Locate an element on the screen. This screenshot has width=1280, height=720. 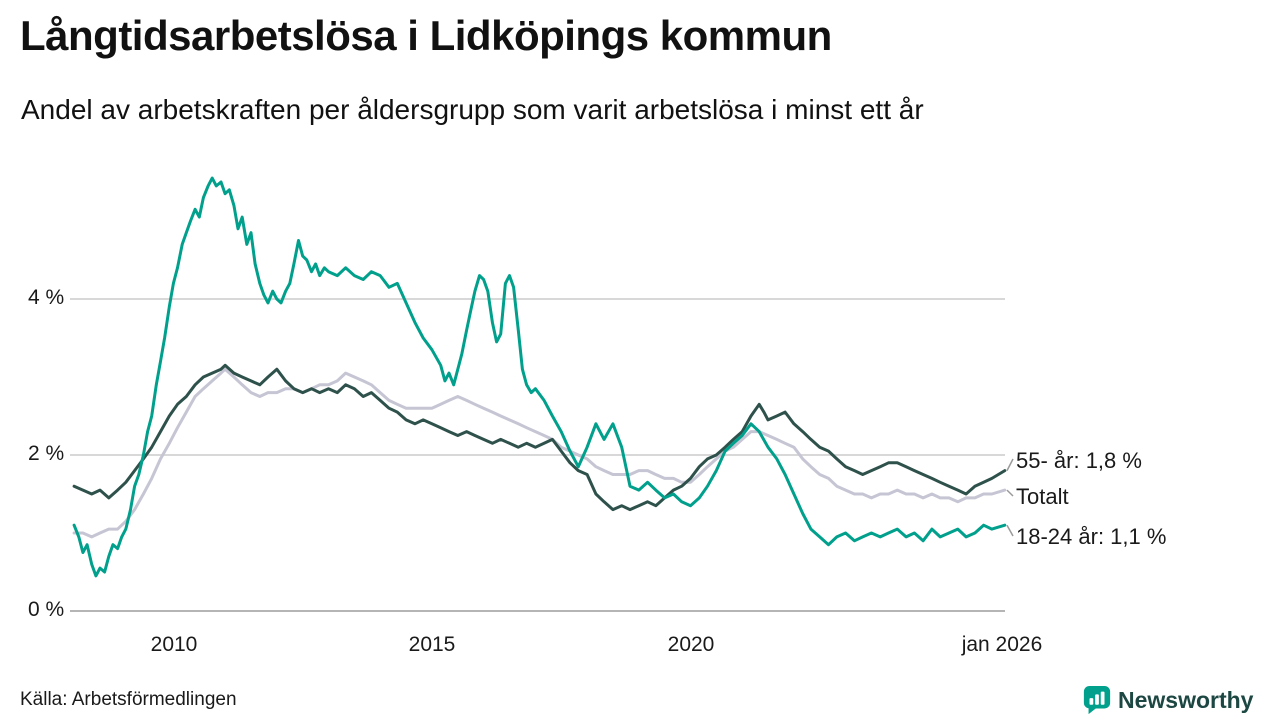
page-title: Långtidsarbetslösa i Lidköpings kommun is located at coordinates (426, 35).